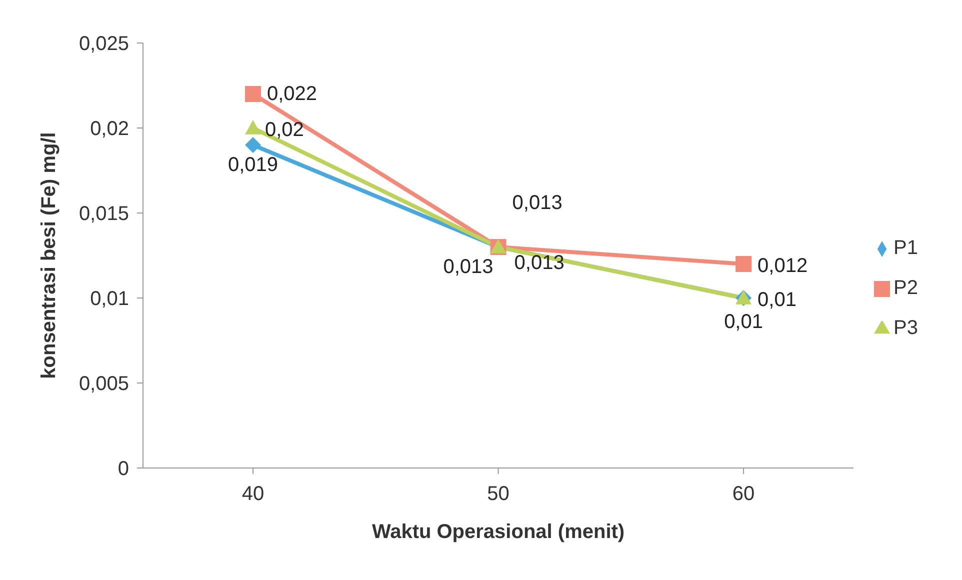  Describe the element at coordinates (498, 532) in the screenshot. I see `x-axis-title: Waktu Operasional (menit)` at that location.